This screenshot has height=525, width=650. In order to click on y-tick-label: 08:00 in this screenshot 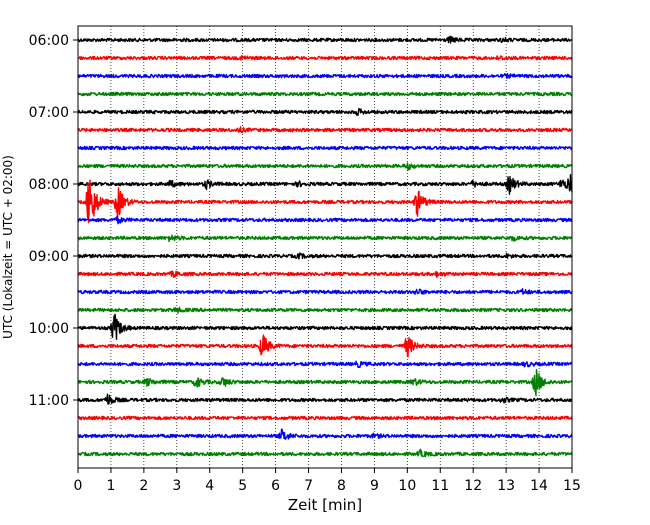, I will do `click(49, 185)`.